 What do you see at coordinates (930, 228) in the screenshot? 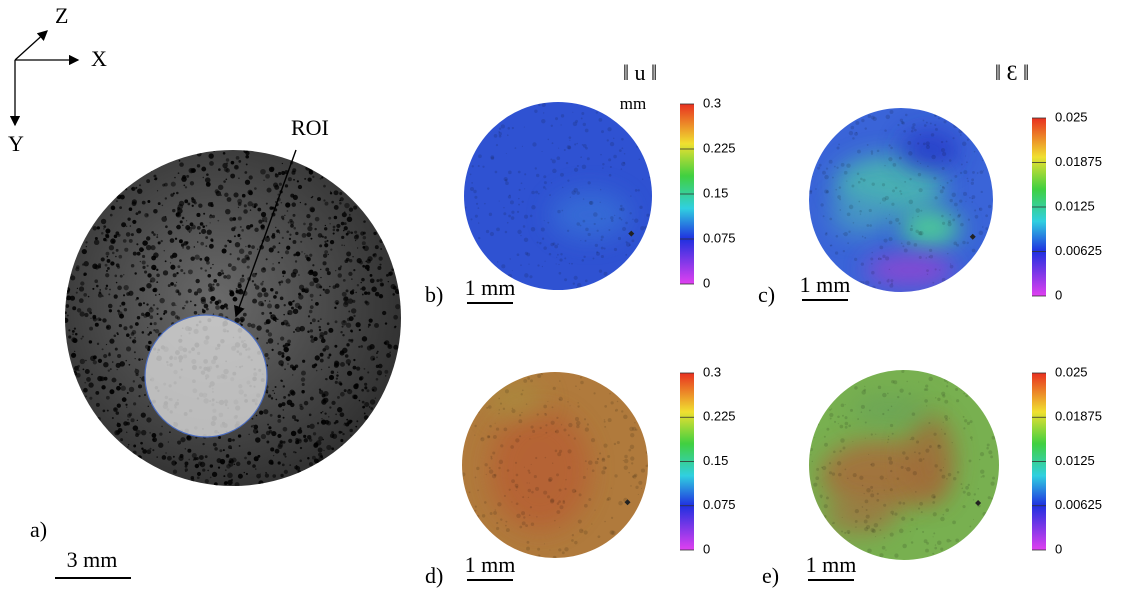
I see `field-blob` at bounding box center [930, 228].